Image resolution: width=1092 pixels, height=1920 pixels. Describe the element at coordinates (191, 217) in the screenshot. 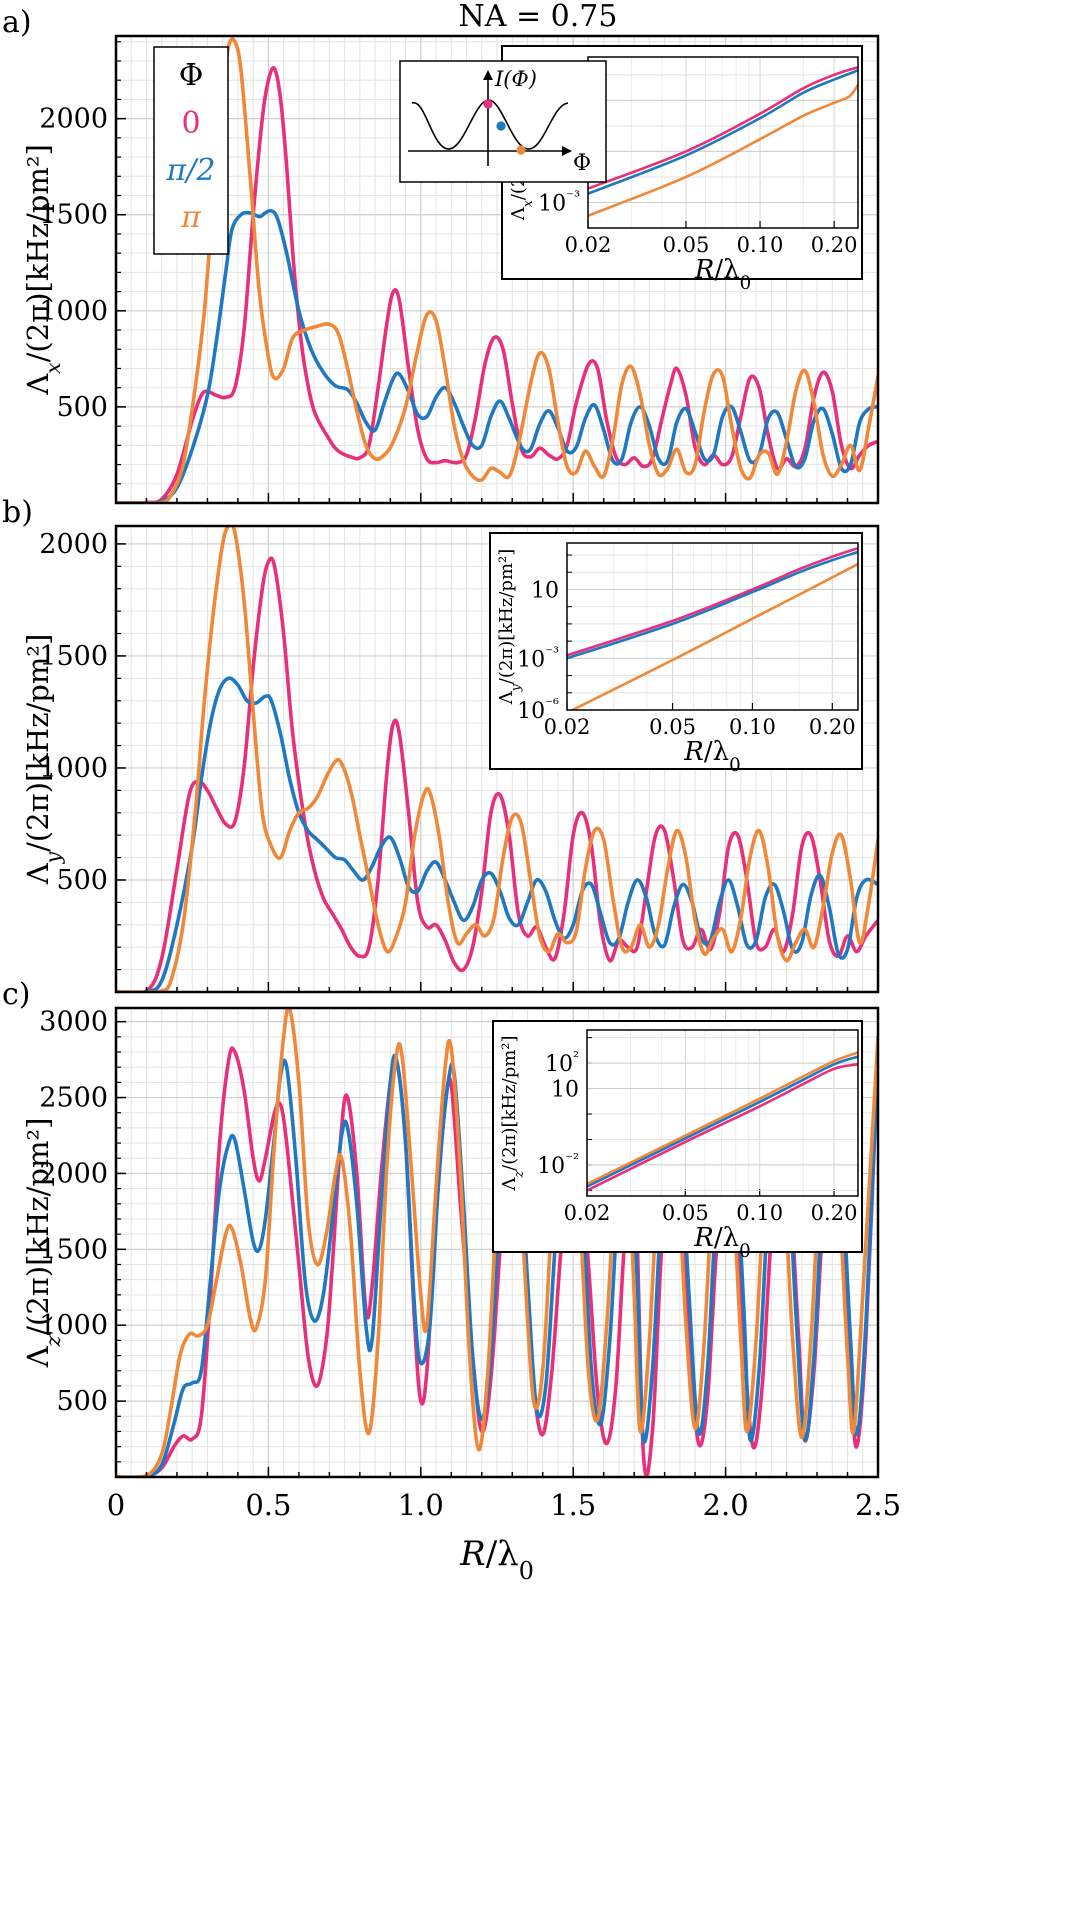

I see `legend-entry-phi-pi: π` at that location.